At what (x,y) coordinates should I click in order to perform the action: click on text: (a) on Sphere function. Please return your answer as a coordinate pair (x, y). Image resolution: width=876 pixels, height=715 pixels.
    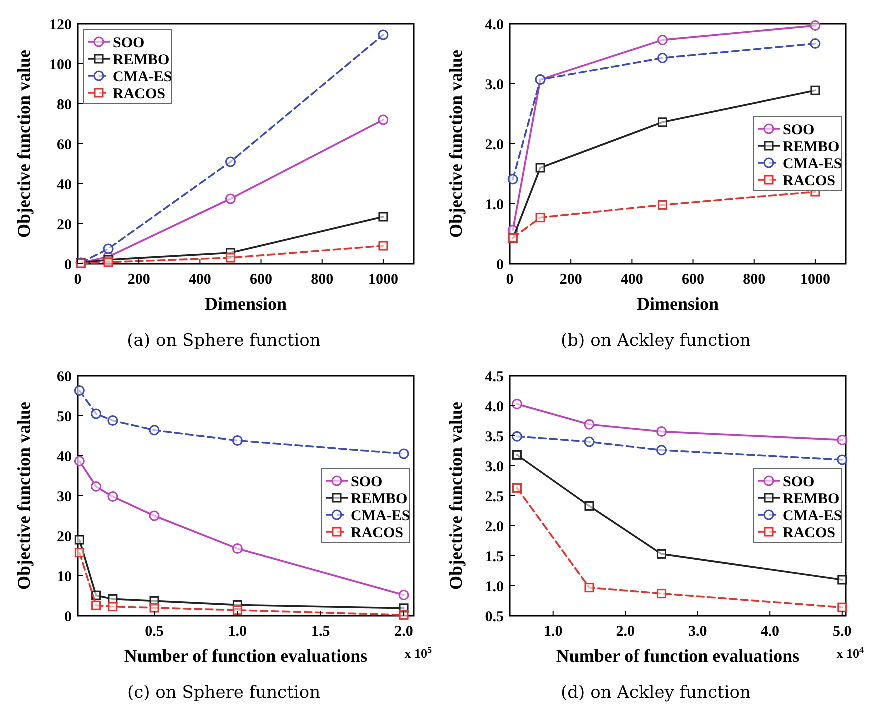
    Looking at the image, I should click on (224, 341).